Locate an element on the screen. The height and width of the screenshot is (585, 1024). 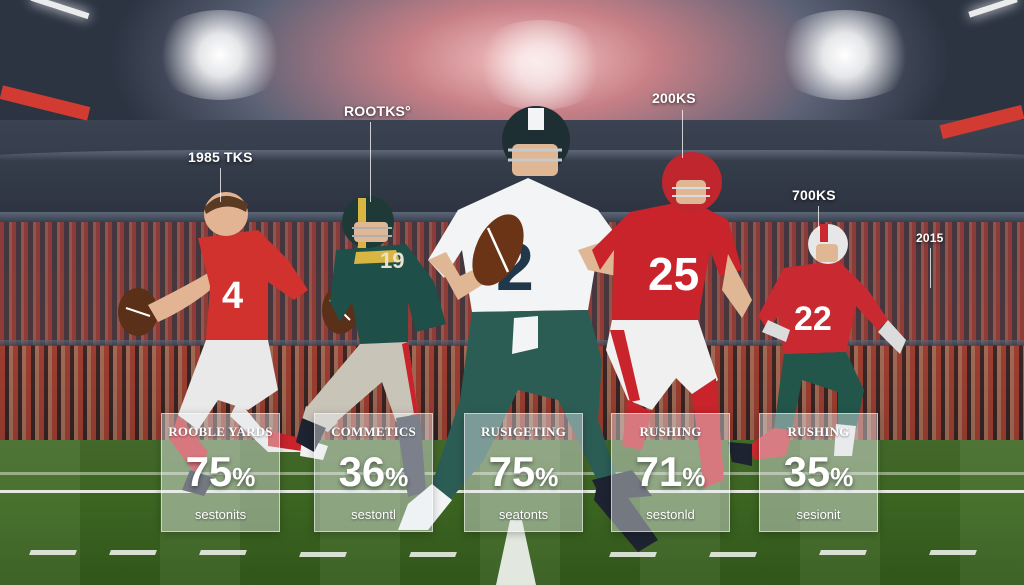
stat-card-number: 71 is located at coordinates (659, 471).